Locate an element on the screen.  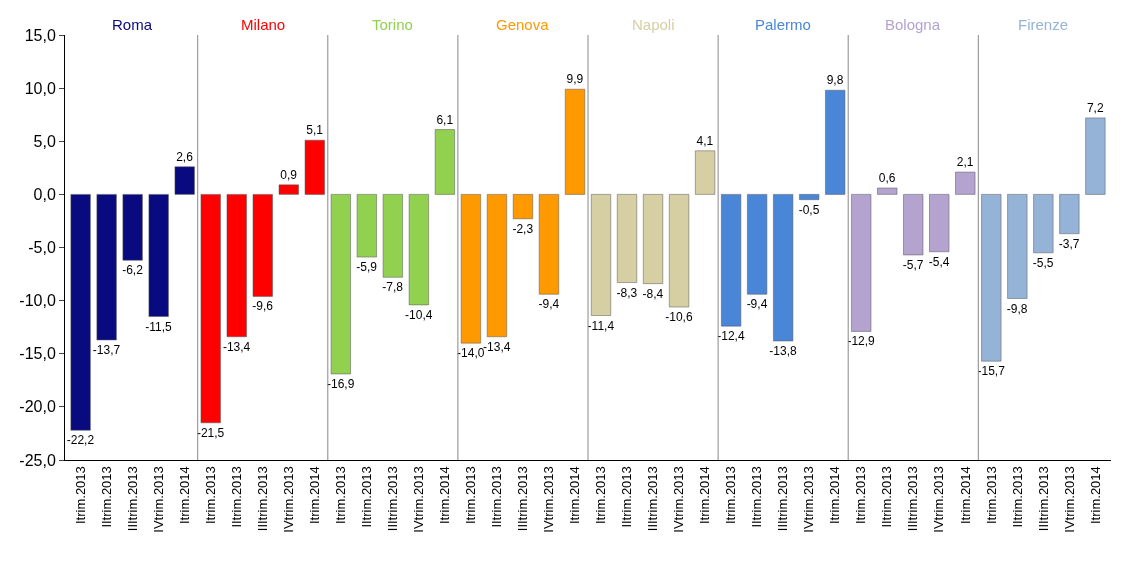
data-label: -8,4 is located at coordinates (653, 293).